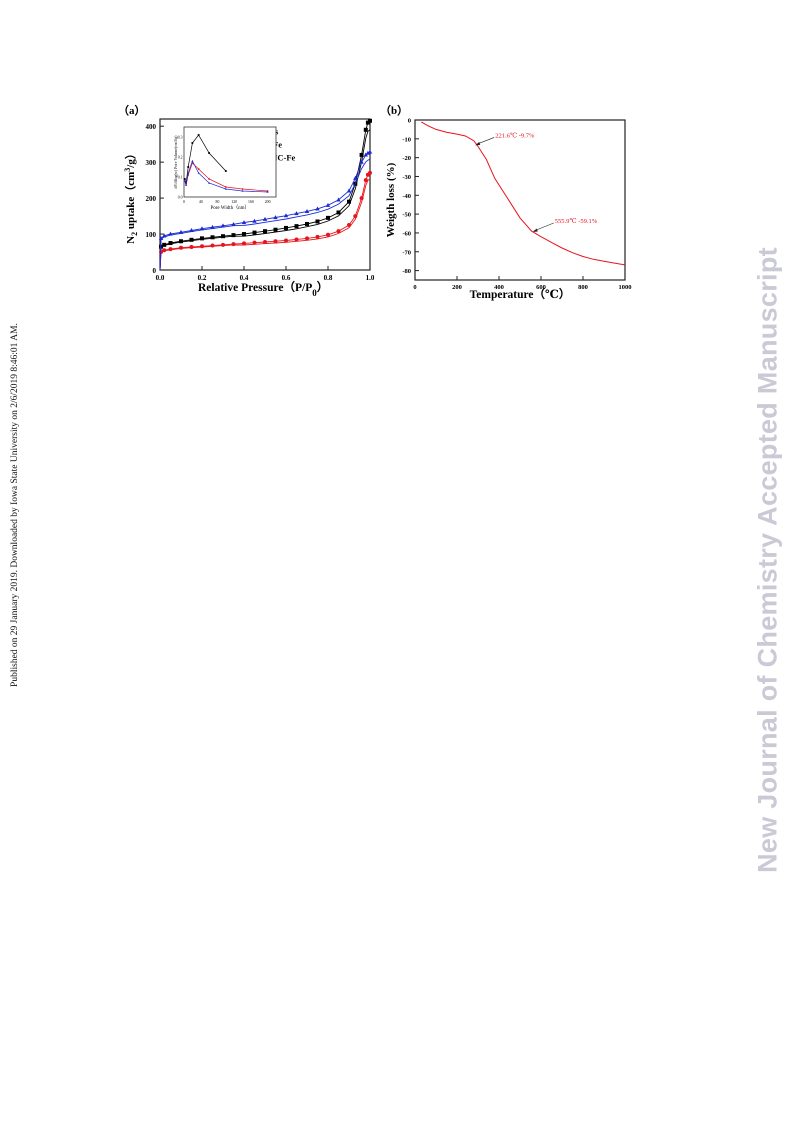  Describe the element at coordinates (406, 158) in the screenshot. I see `y-tick-label: -20` at that location.